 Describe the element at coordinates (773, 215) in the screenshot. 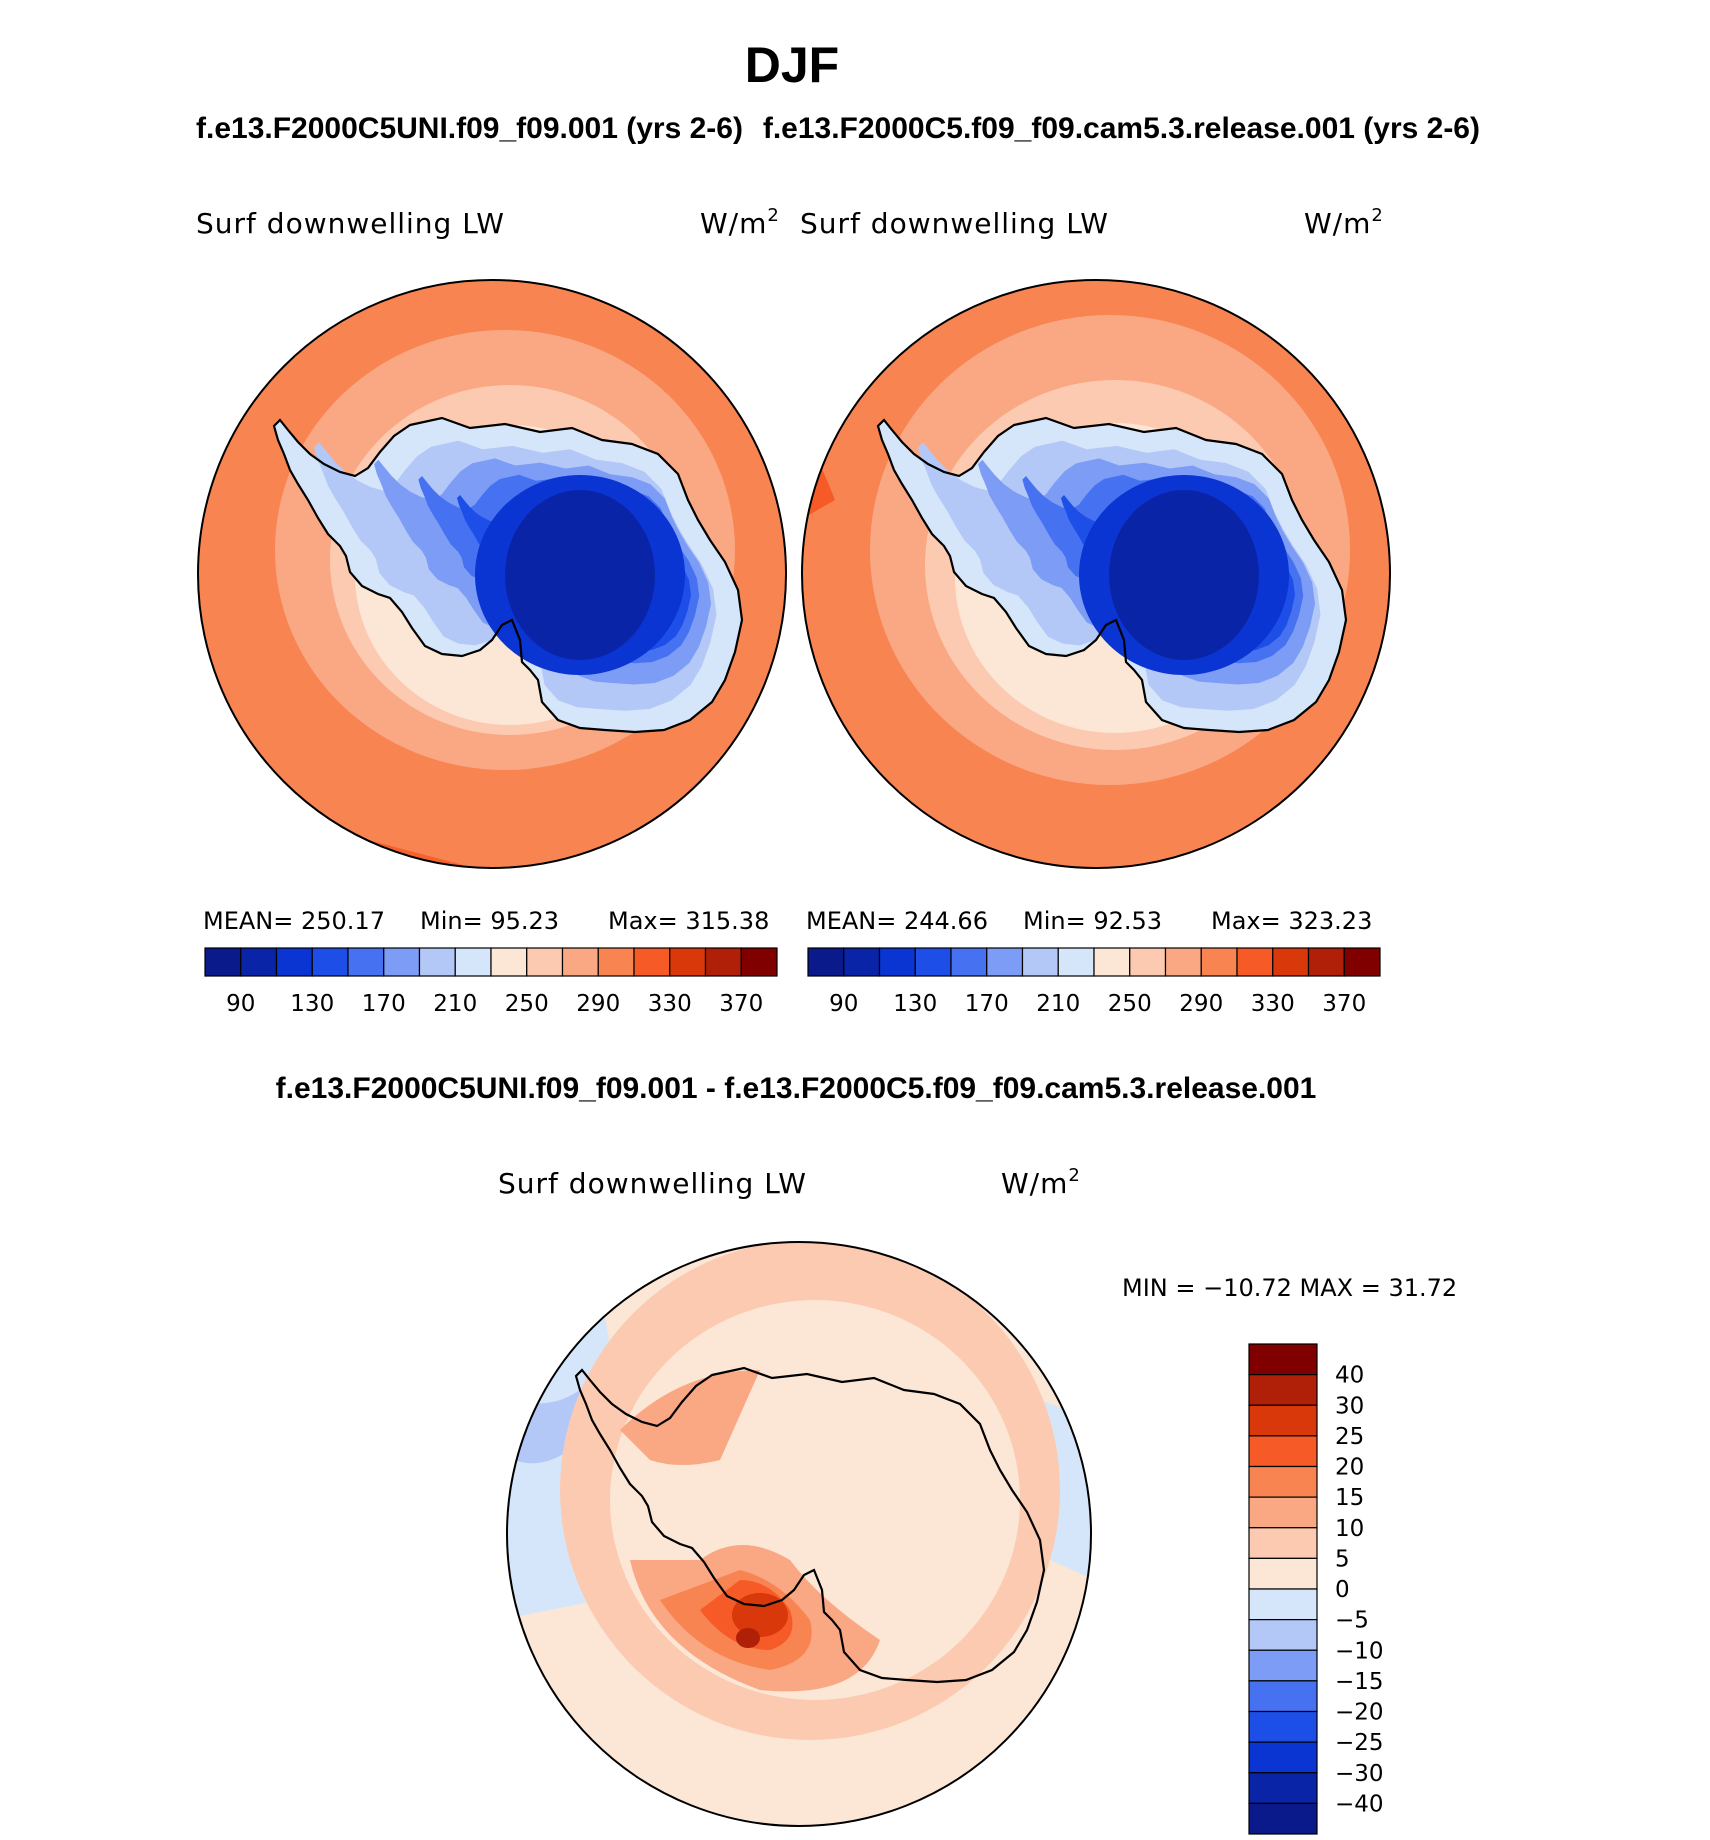

I see `panel-left-units-exponent: 2` at that location.